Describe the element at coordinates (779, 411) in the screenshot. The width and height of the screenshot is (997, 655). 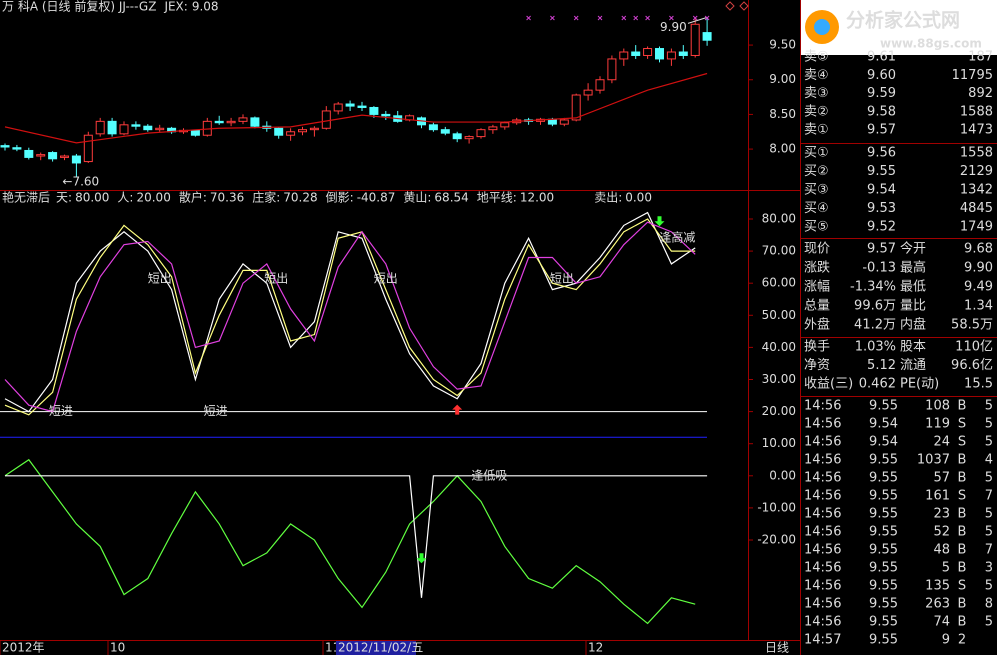
I see `y-tick-label: 20.00` at that location.